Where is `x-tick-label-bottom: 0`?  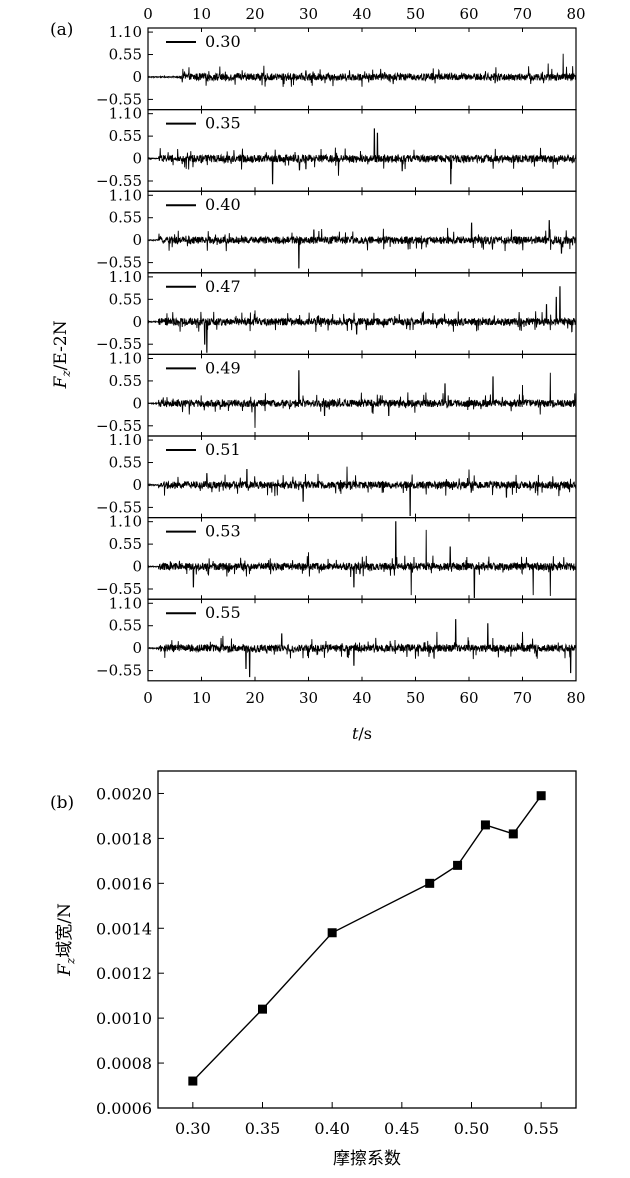 x-tick-label-bottom: 0 is located at coordinates (148, 698).